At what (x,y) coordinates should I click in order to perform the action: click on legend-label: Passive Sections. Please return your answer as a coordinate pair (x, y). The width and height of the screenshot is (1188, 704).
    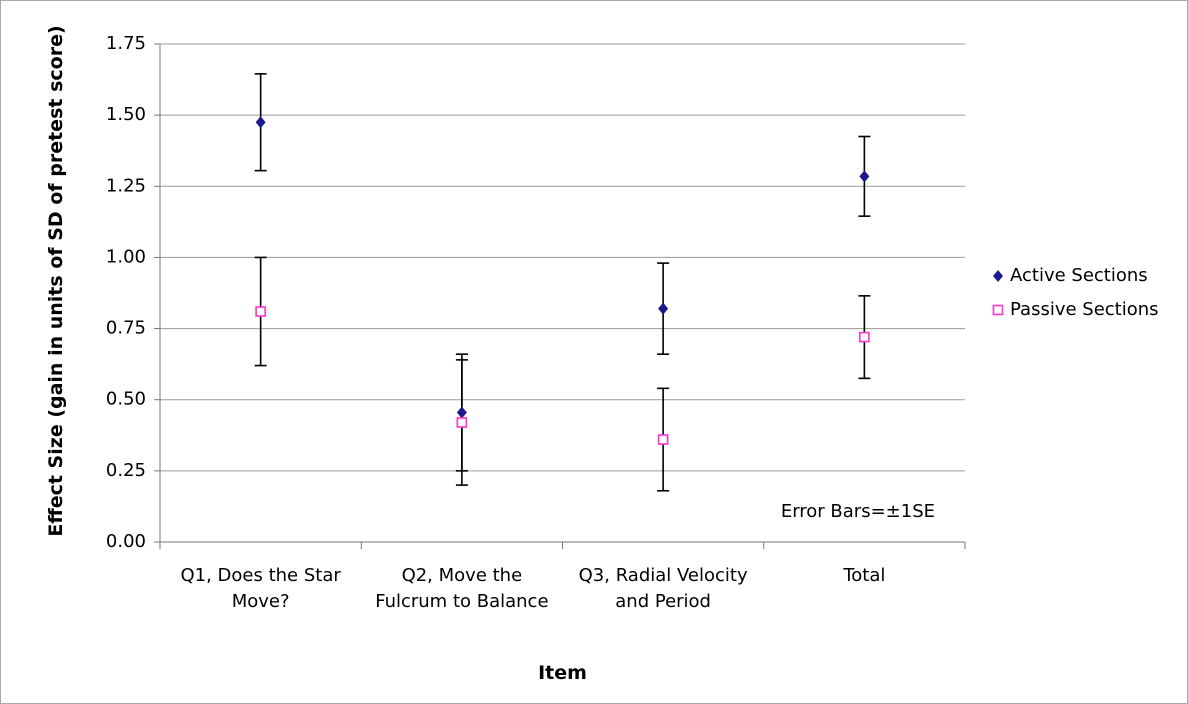
    Looking at the image, I should click on (1084, 309).